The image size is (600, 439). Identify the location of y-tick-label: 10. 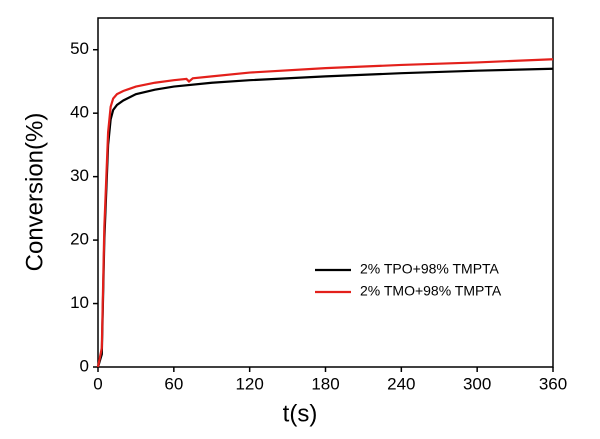
(79, 302).